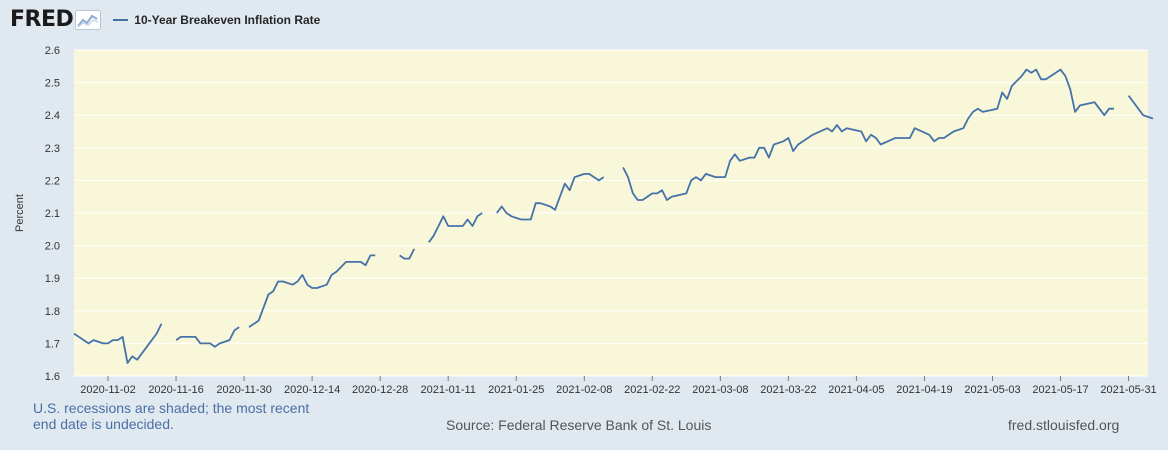  Describe the element at coordinates (447, 390) in the screenshot. I see `x-tick-label: 2021-01-11` at that location.